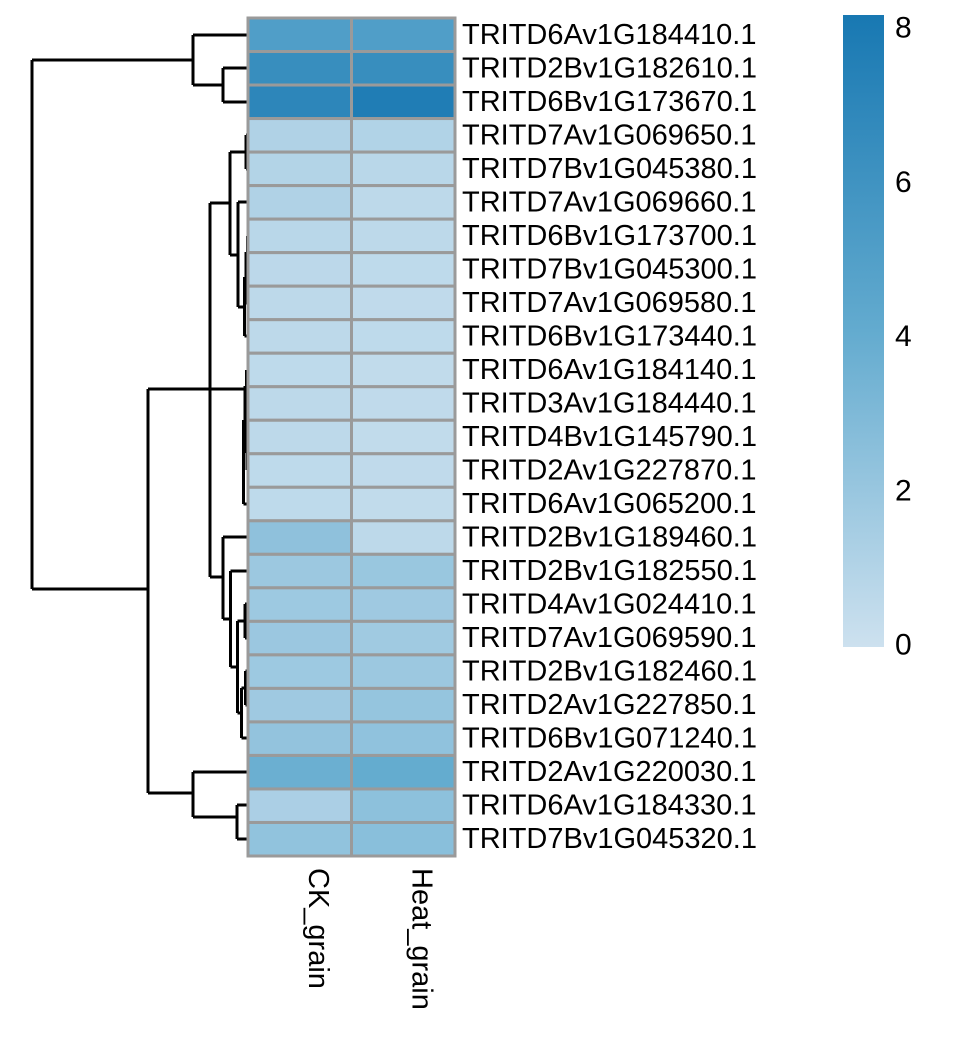  What do you see at coordinates (609, 705) in the screenshot?
I see `row-label: TRITD2Av1G227850.1` at bounding box center [609, 705].